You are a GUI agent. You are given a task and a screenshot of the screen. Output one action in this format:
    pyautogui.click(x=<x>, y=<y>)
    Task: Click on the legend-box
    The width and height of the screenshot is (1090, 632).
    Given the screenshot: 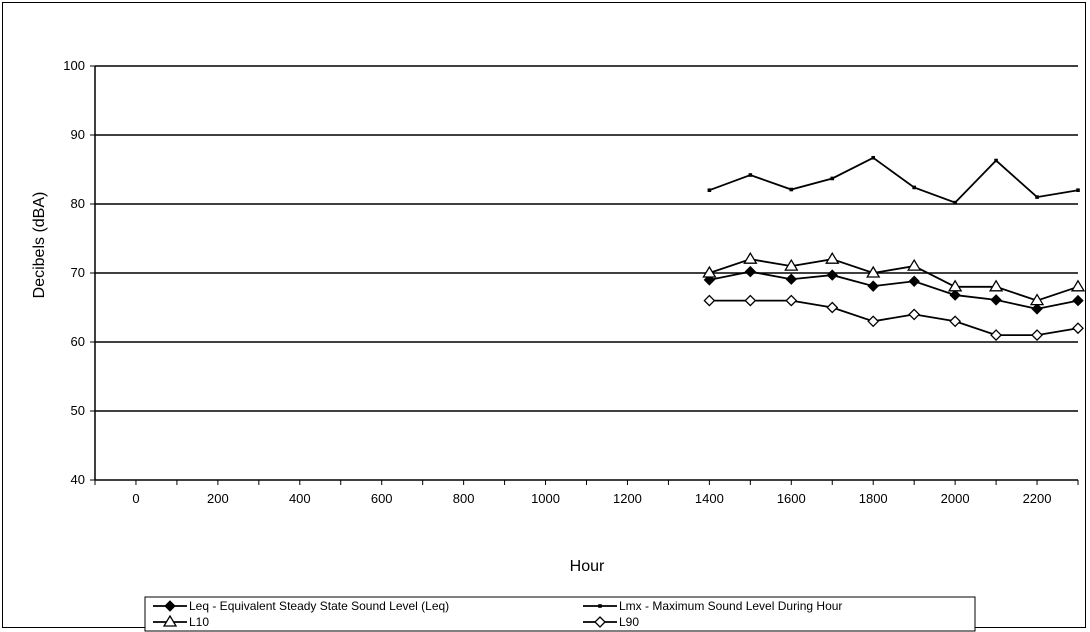 What is the action you would take?
    pyautogui.click(x=560, y=614)
    